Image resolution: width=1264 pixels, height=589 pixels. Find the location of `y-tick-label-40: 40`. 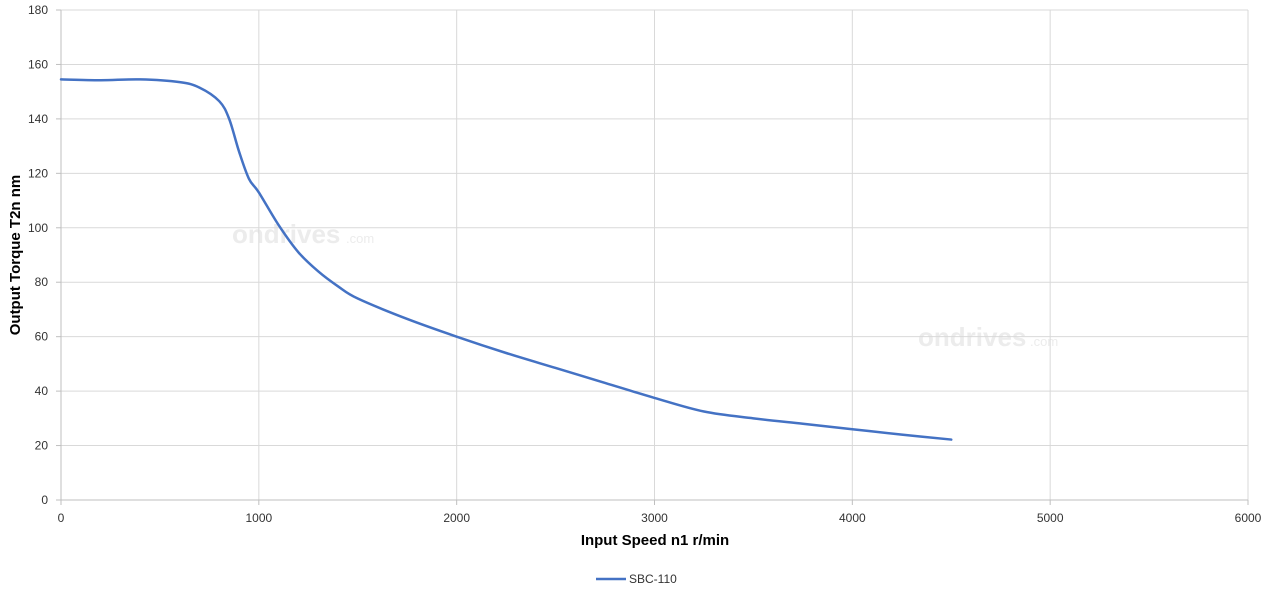

y-tick-label-40: 40 is located at coordinates (42, 391).